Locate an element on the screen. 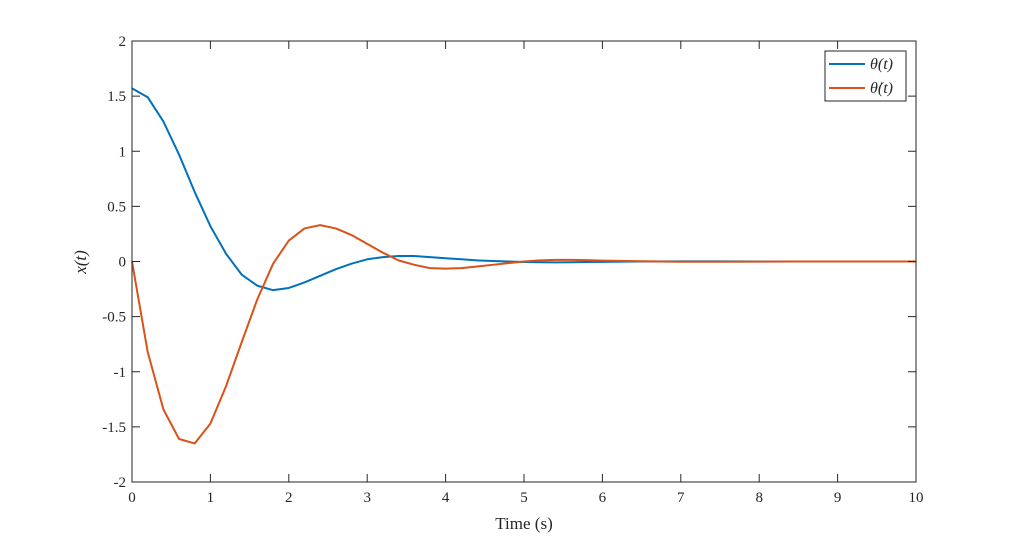 Image resolution: width=1013 pixels, height=543 pixels. y-tick-labels: 2 1.5 1 0.5 0 -0.5 -1 -1.5 -2 is located at coordinates (114, 262).